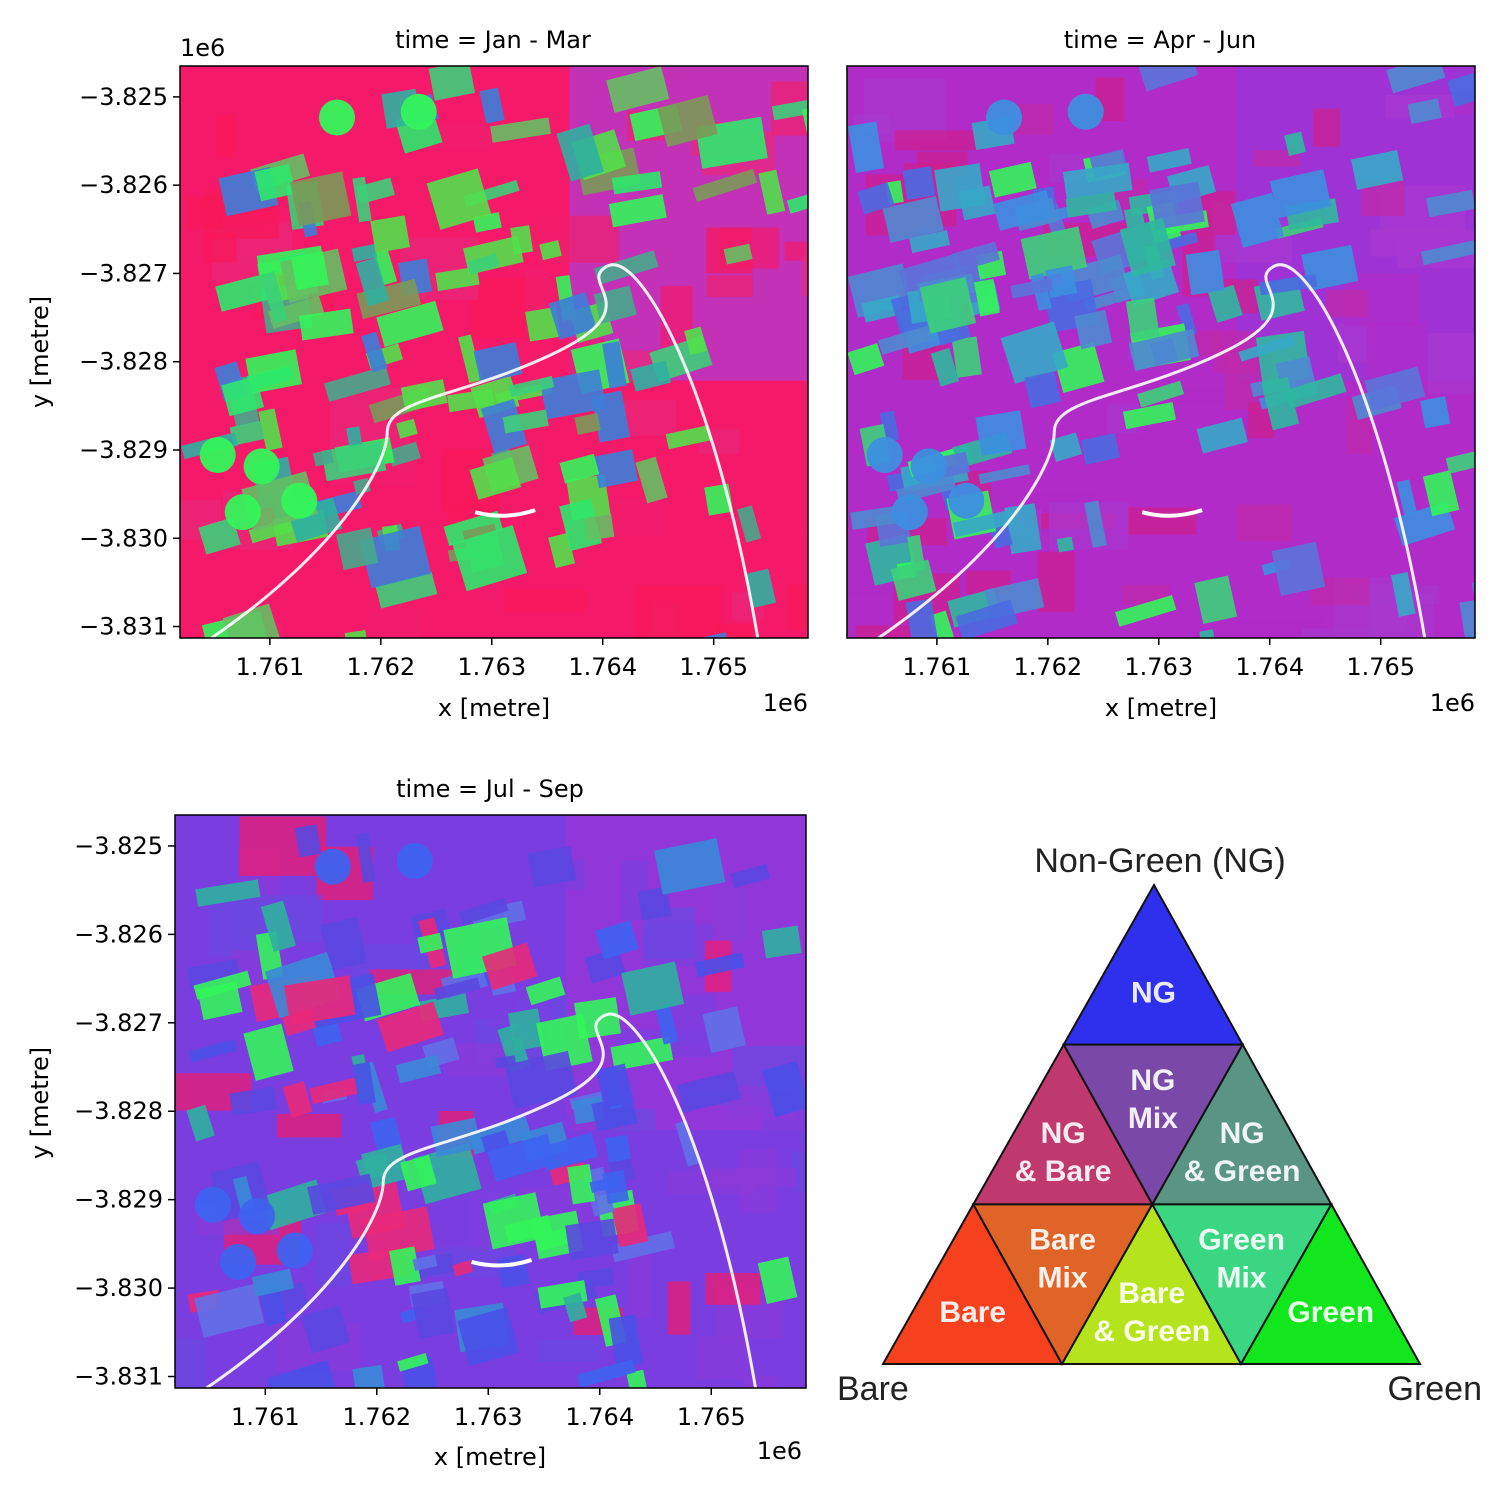 This screenshot has height=1497, width=1493. I want to click on legend-cell: NG & Green, so click(1242, 1124).